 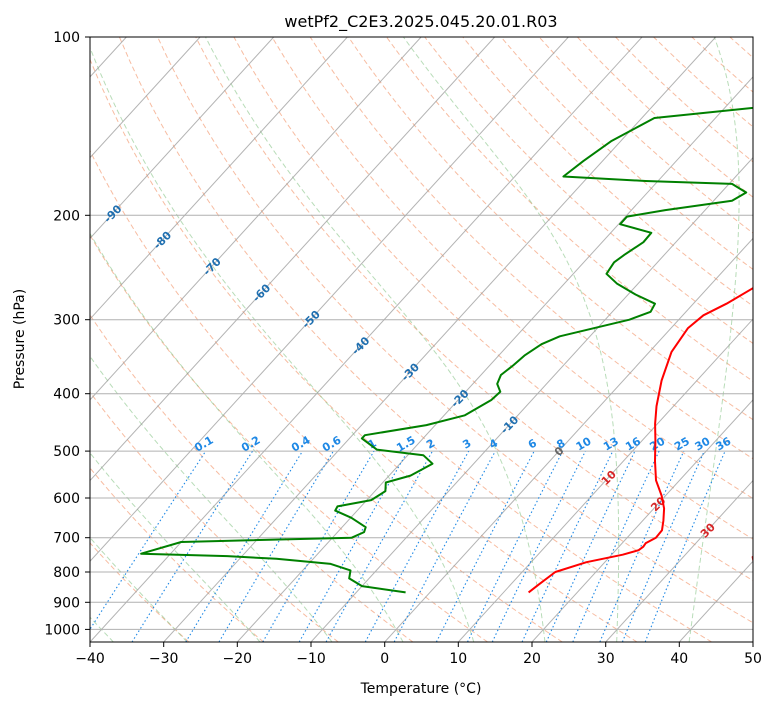 I want to click on isotherm-label: 40, so click(x=758, y=557).